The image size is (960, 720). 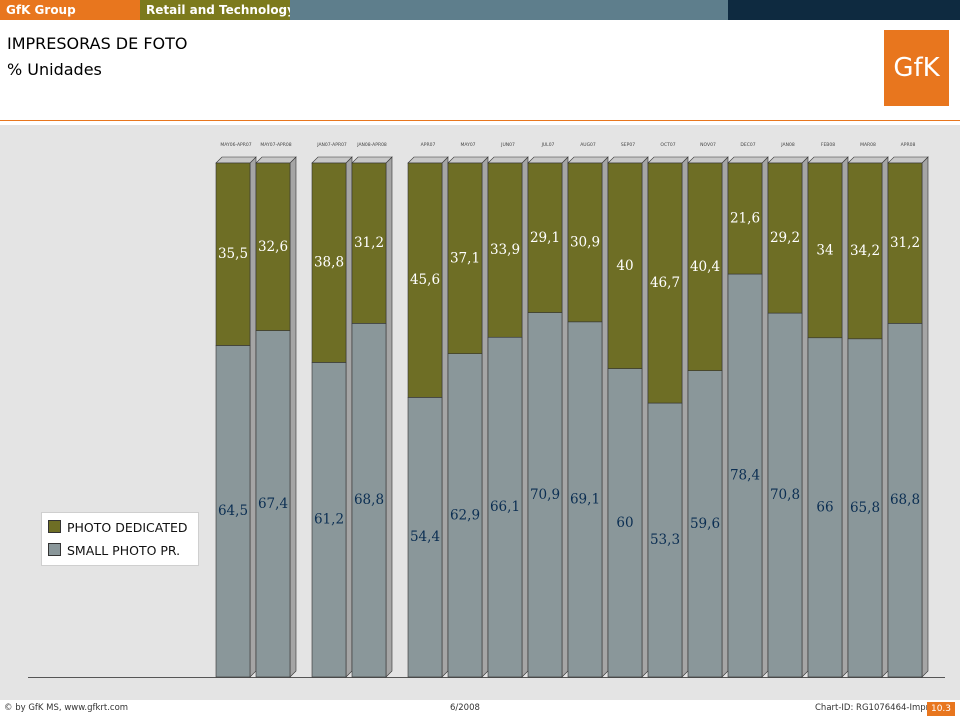 What do you see at coordinates (828, 160) in the screenshot?
I see `bar-top-feb08` at bounding box center [828, 160].